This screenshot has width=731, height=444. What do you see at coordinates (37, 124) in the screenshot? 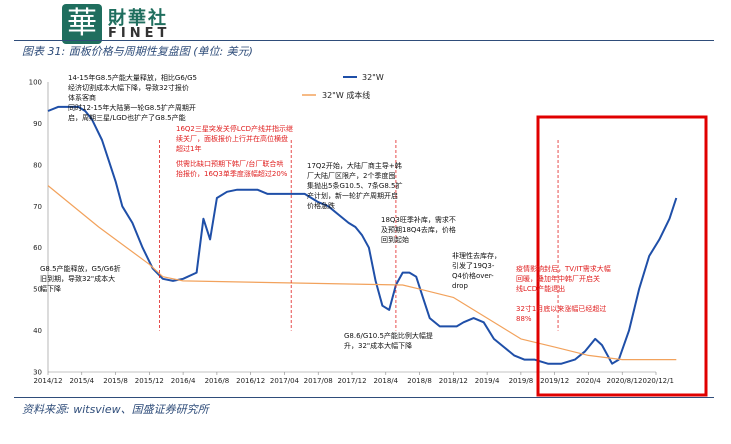
I see `y-tick-label: 90` at bounding box center [37, 124].